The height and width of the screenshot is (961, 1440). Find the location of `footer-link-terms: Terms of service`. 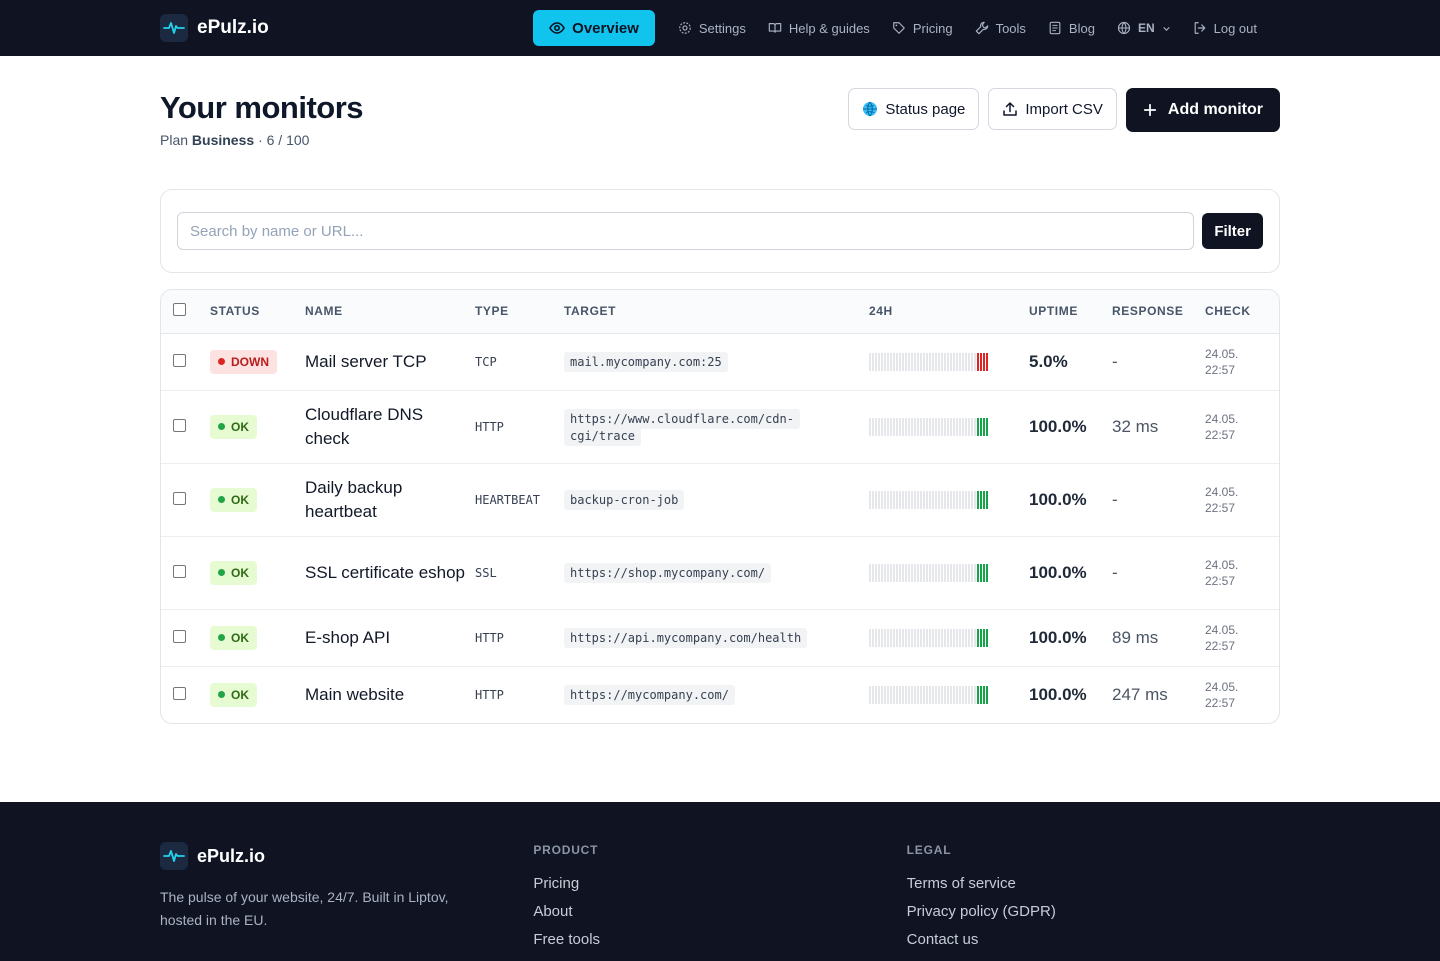

footer-link-terms: Terms of service is located at coordinates (961, 883).